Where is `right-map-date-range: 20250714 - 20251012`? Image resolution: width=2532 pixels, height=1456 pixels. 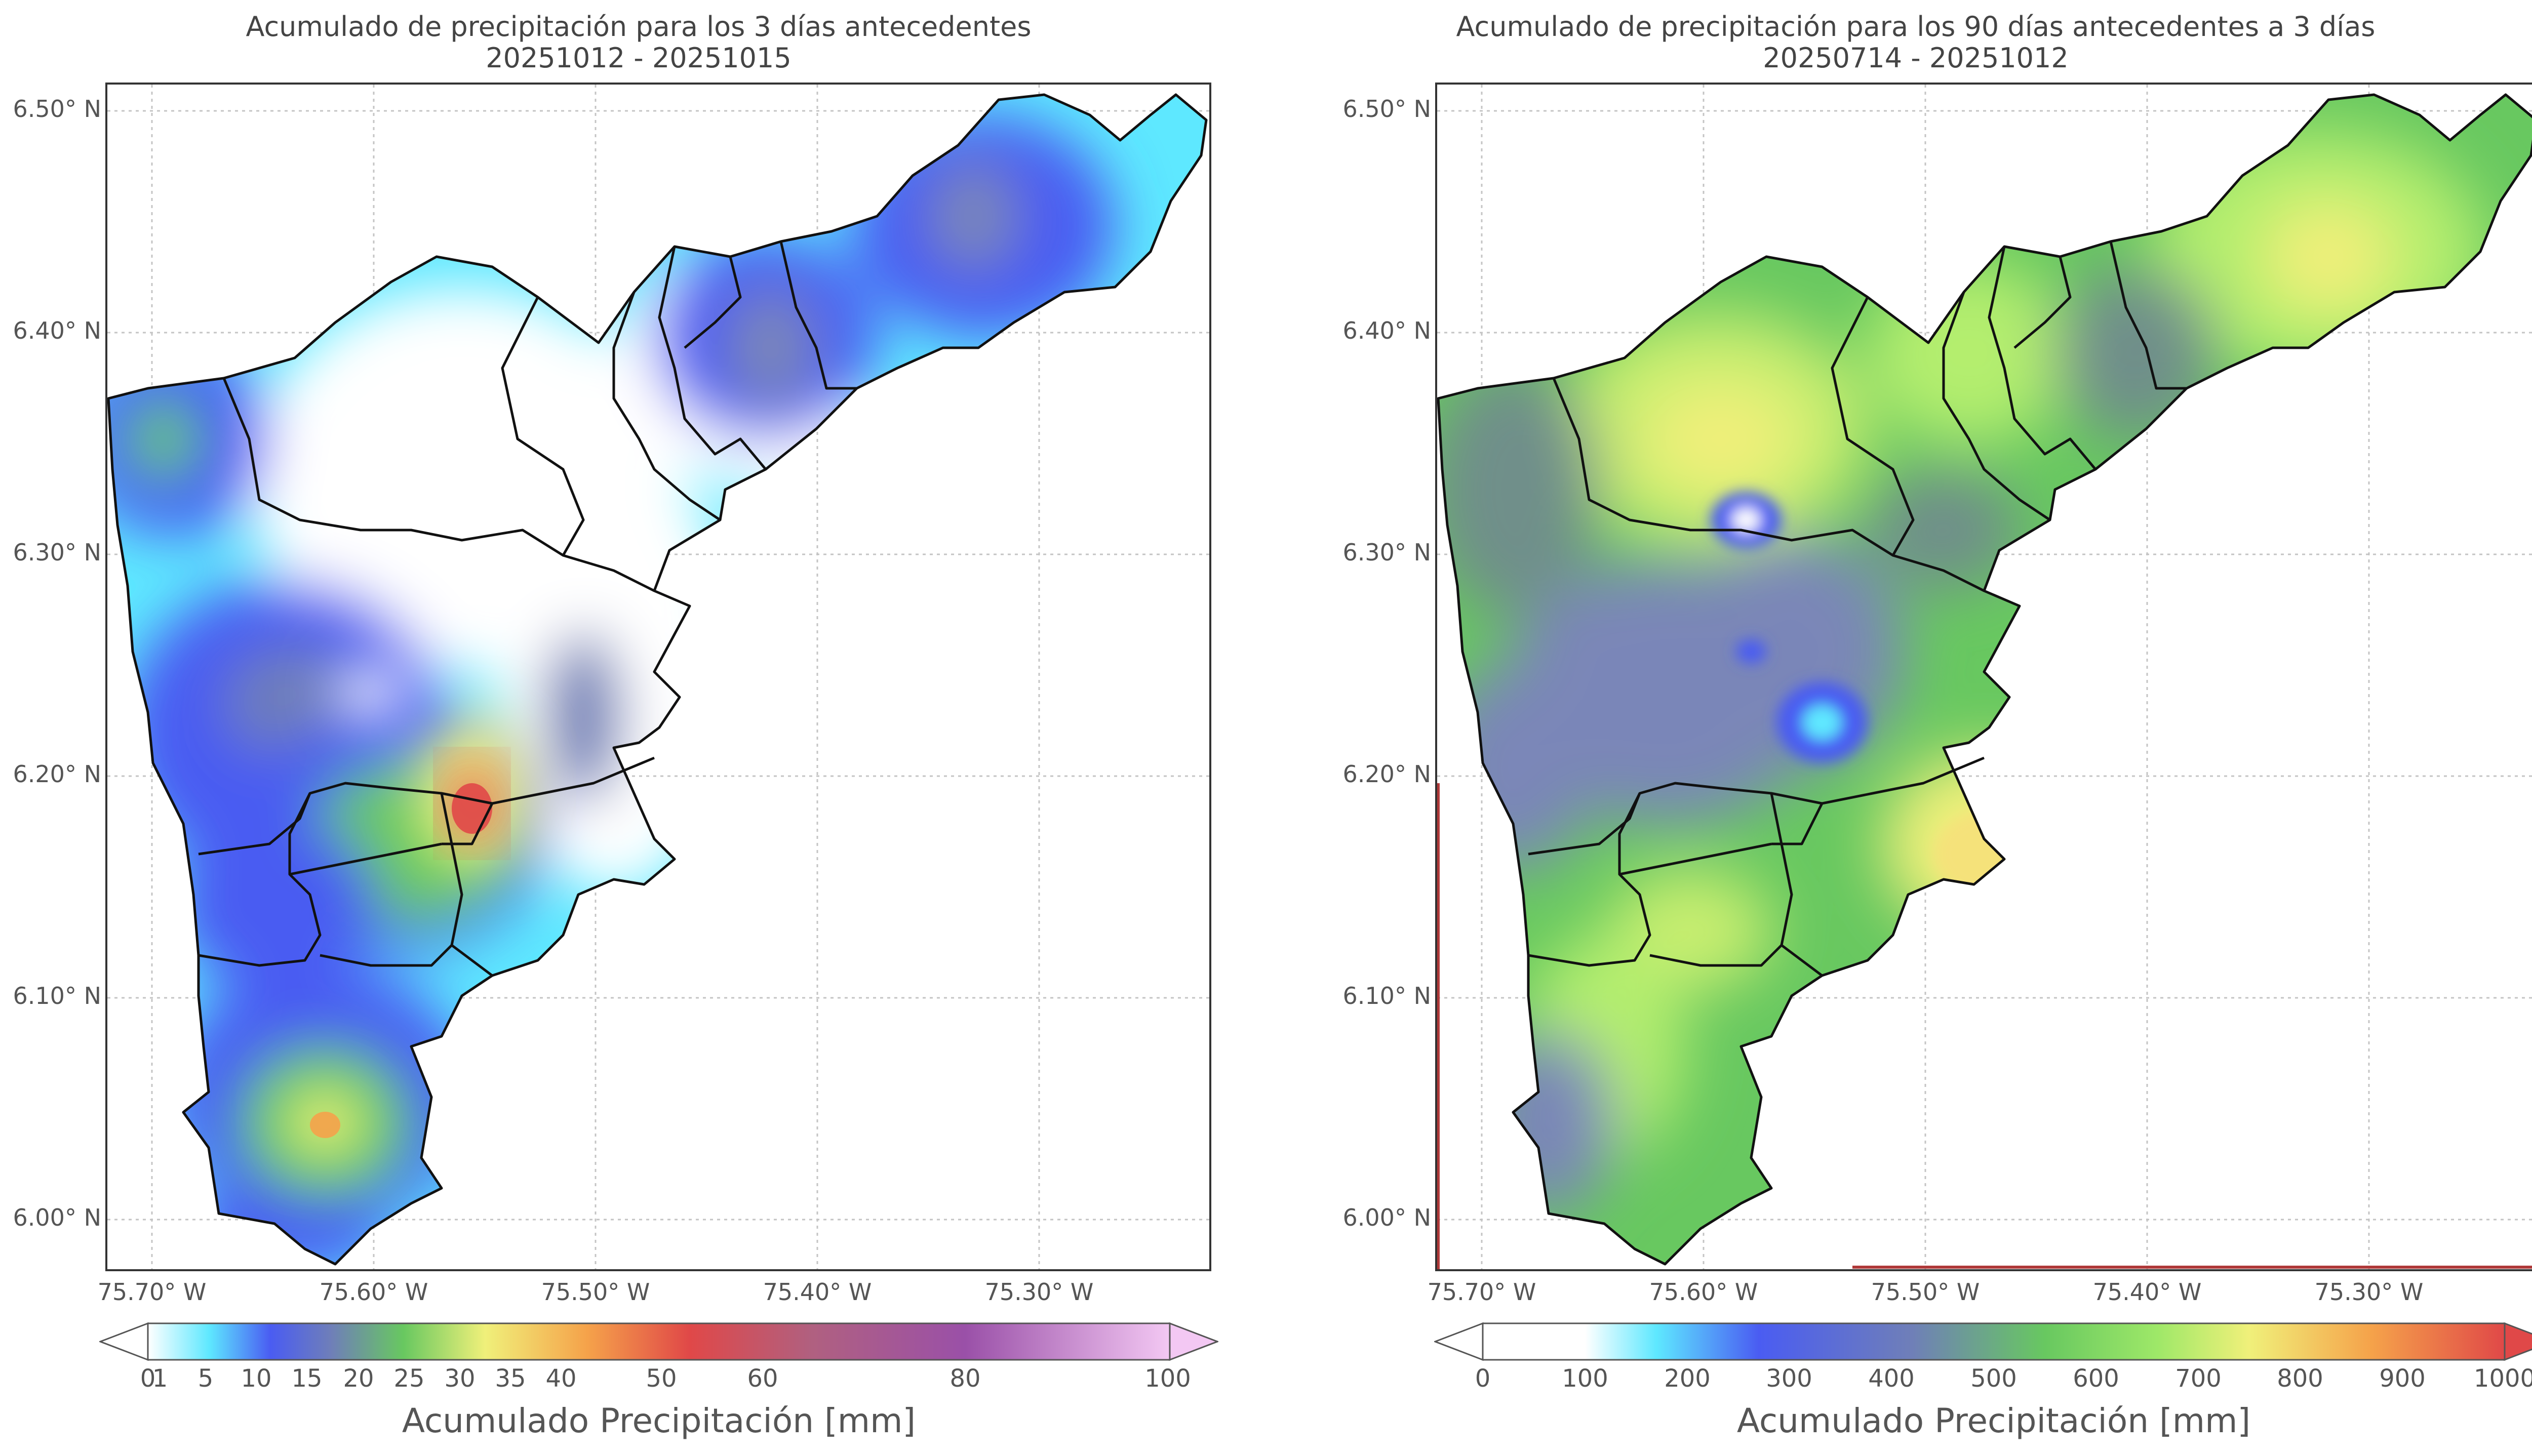 right-map-date-range: 20250714 - 20251012 is located at coordinates (1916, 58).